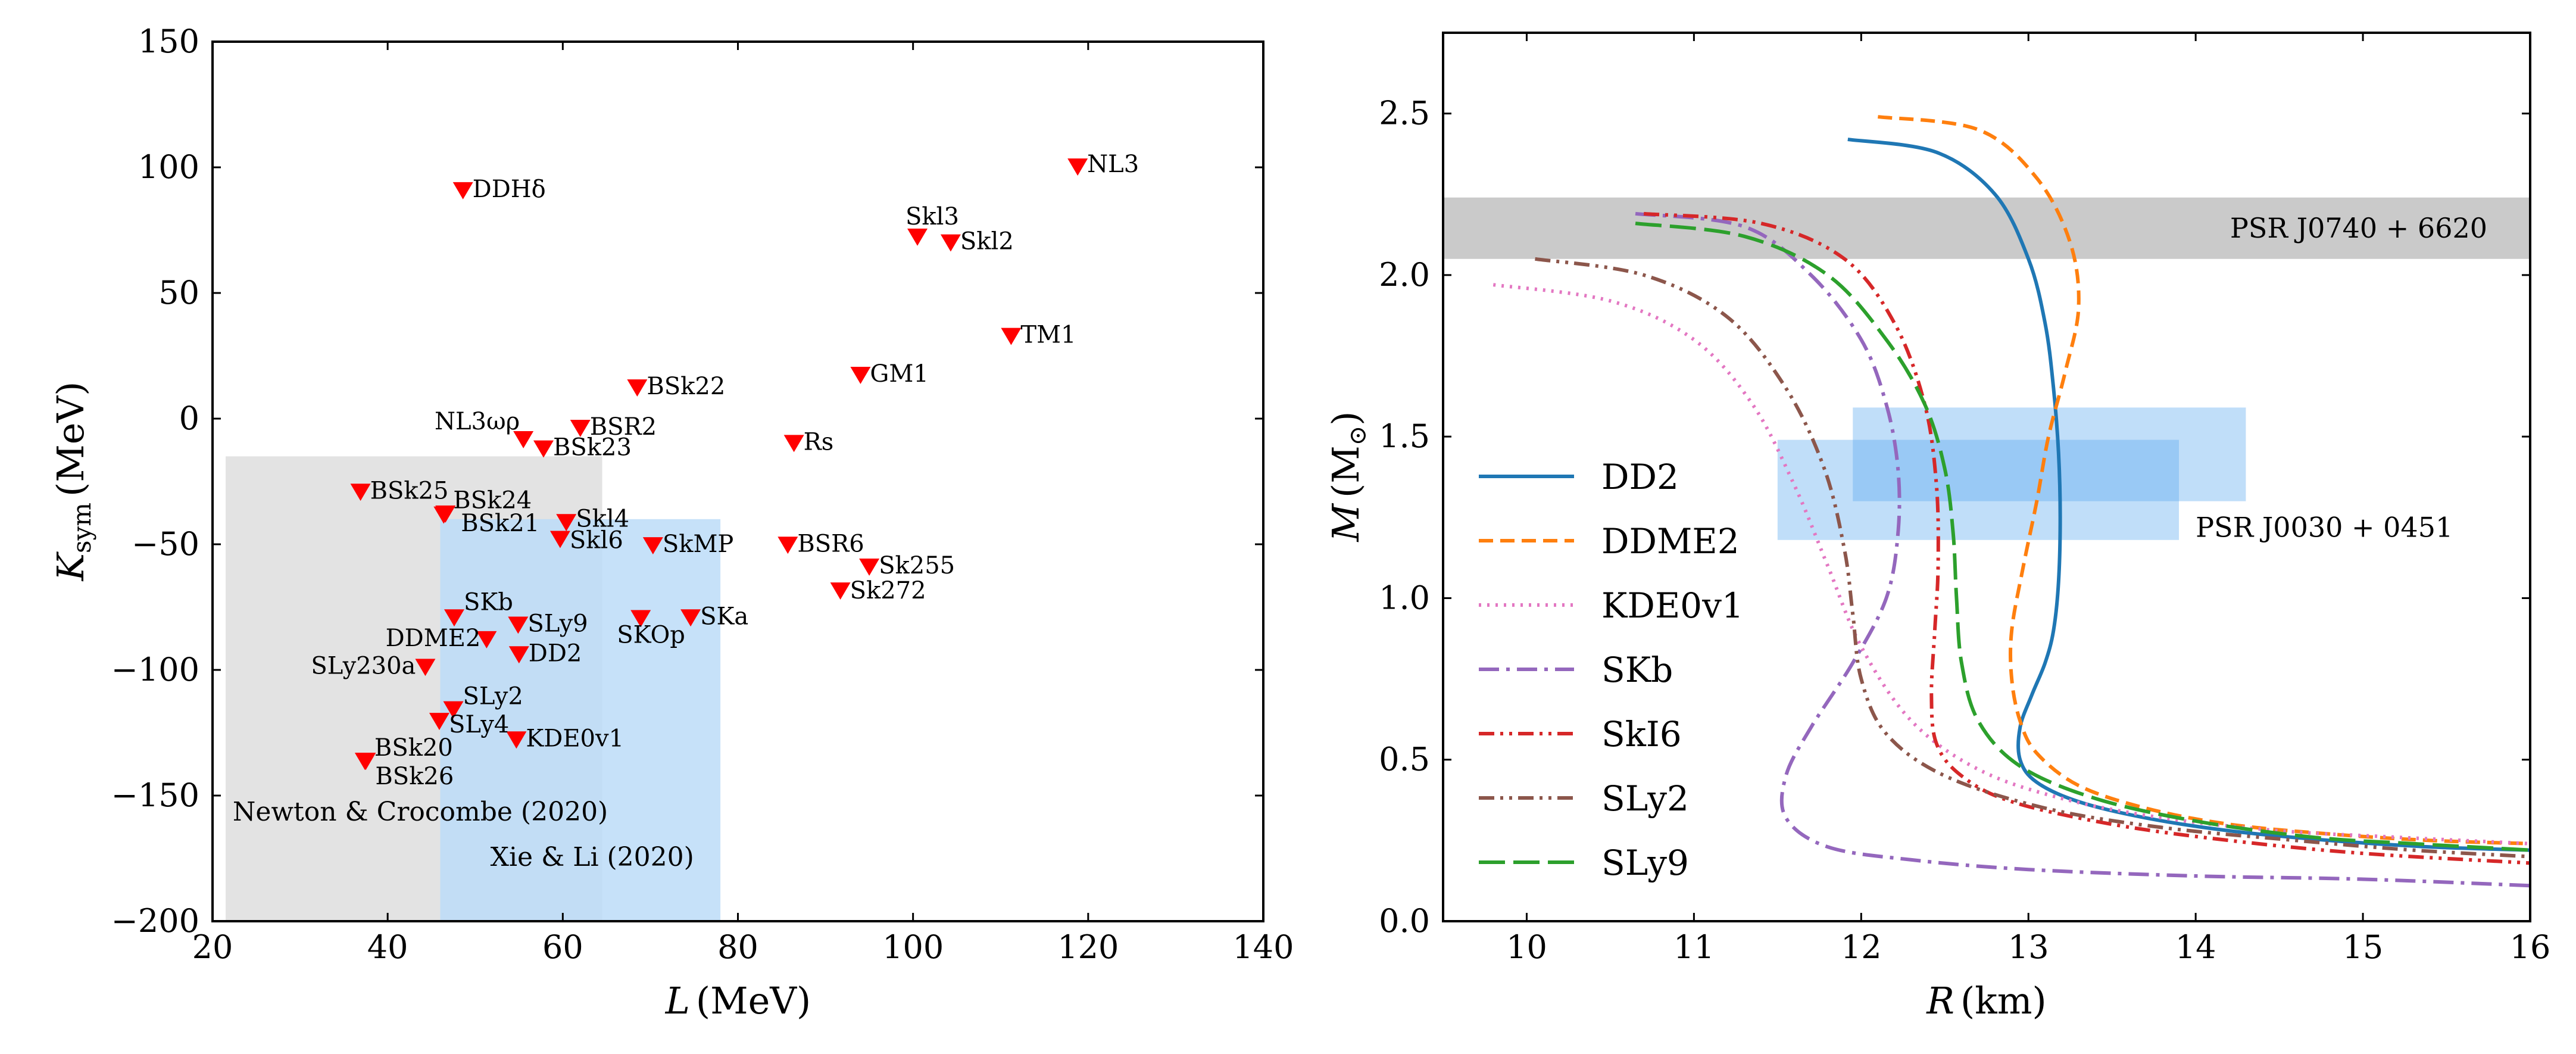  I want to click on legend: DD2 DDME2 KDE0v1 SKb SkI6 SLy2 SLy9, so click(1611, 670).